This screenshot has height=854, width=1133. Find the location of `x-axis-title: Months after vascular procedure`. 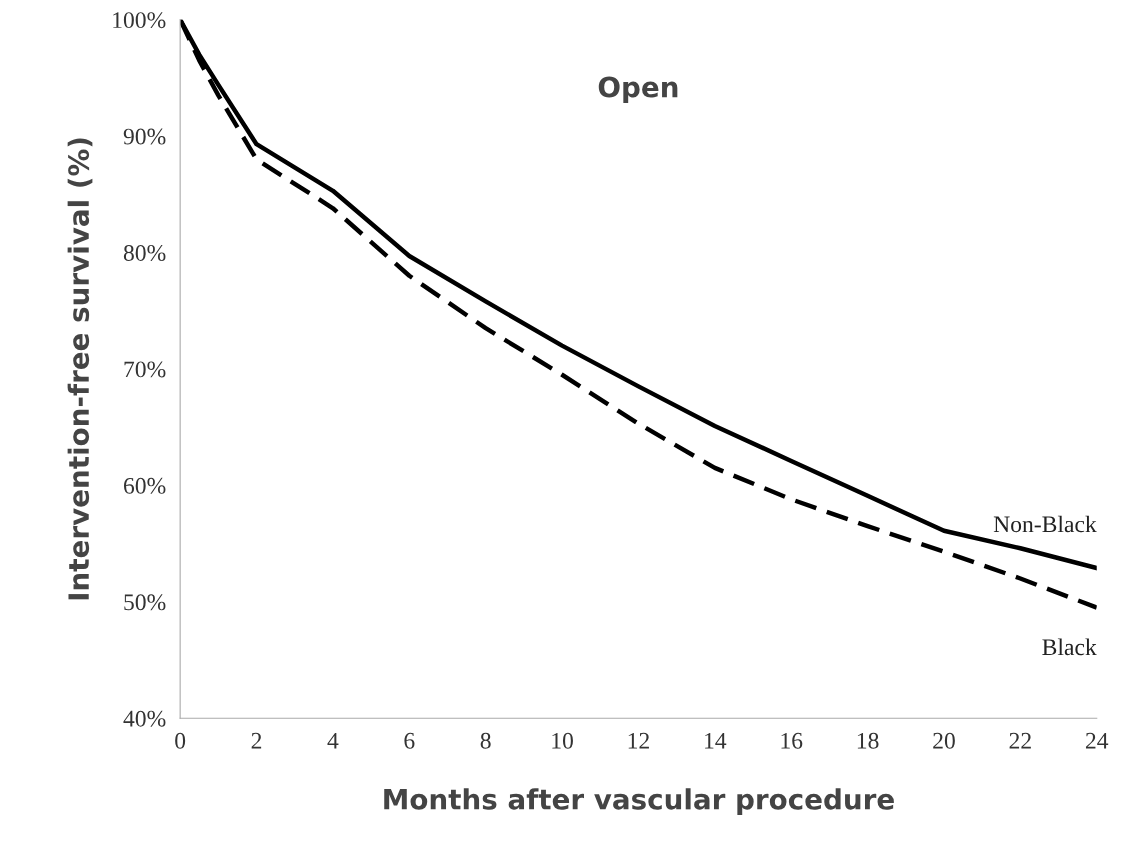

x-axis-title: Months after vascular procedure is located at coordinates (639, 802).